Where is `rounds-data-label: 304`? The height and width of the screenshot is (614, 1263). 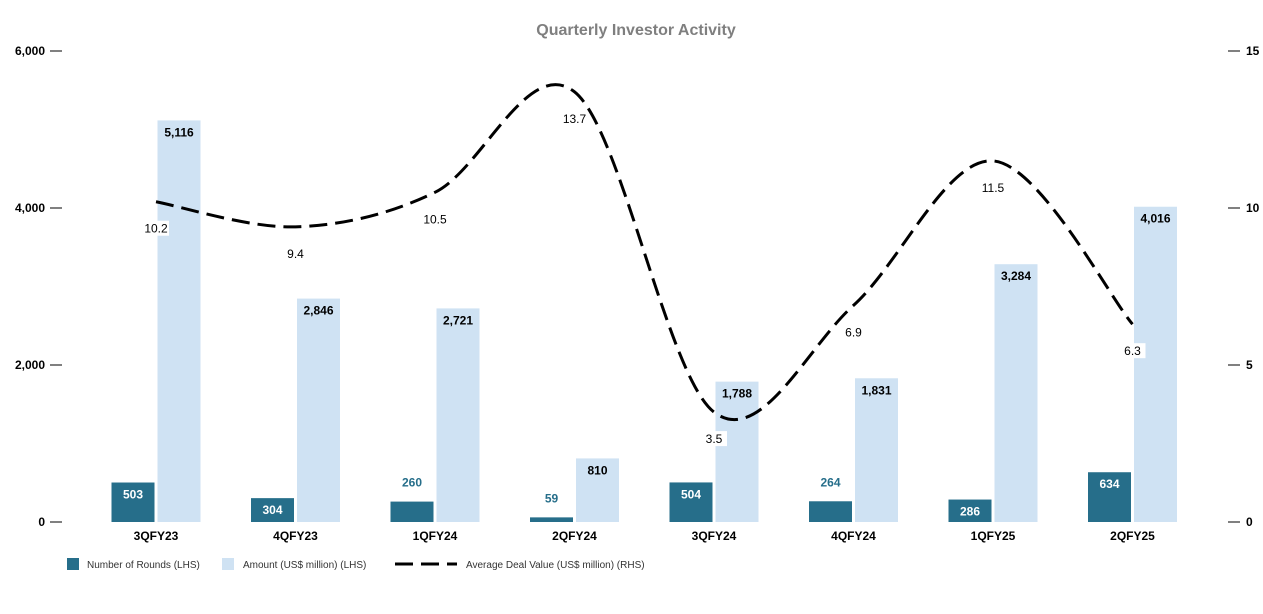 rounds-data-label: 304 is located at coordinates (272, 510).